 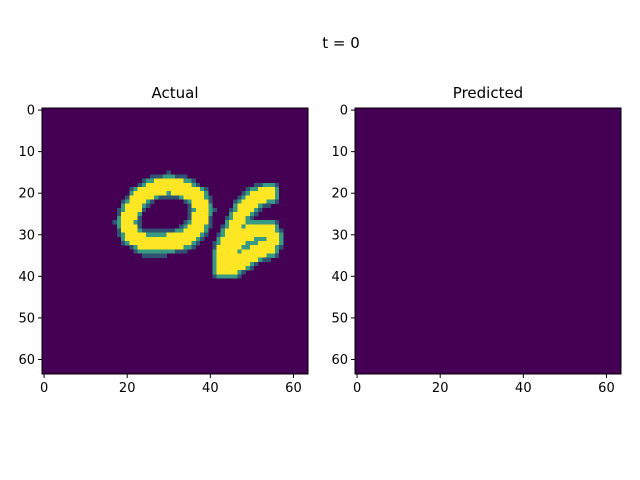 What do you see at coordinates (488, 93) in the screenshot?
I see `predicted-panel-title: Predicted` at bounding box center [488, 93].